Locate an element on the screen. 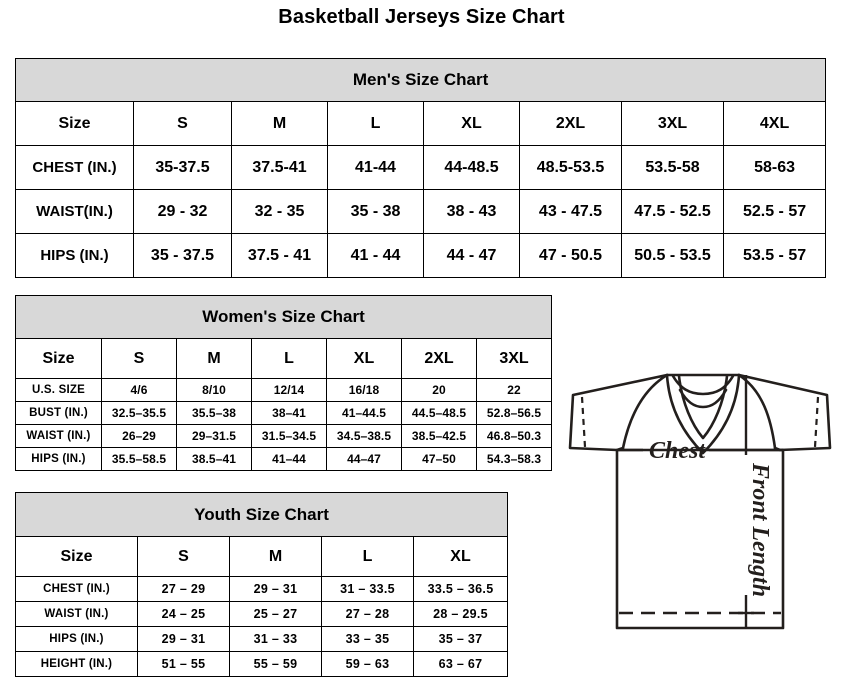 The height and width of the screenshot is (679, 843). youth-row-label-waist: WAIST (IN.) is located at coordinates (76, 614).